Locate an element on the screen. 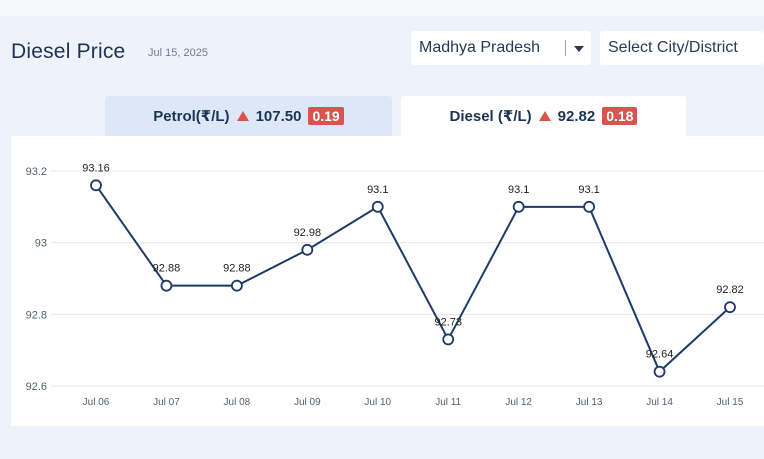  x-tick-label: Jul 10 is located at coordinates (377, 402).